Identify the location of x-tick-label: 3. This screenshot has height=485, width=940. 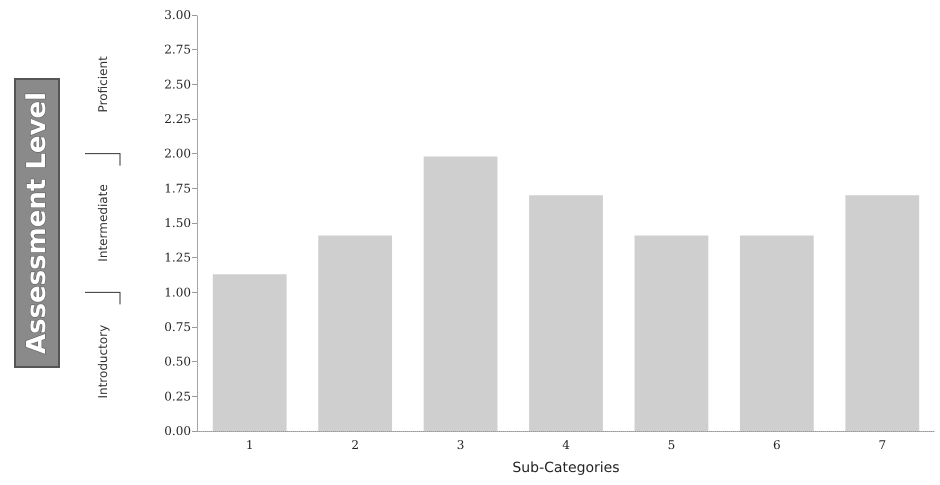
(460, 445).